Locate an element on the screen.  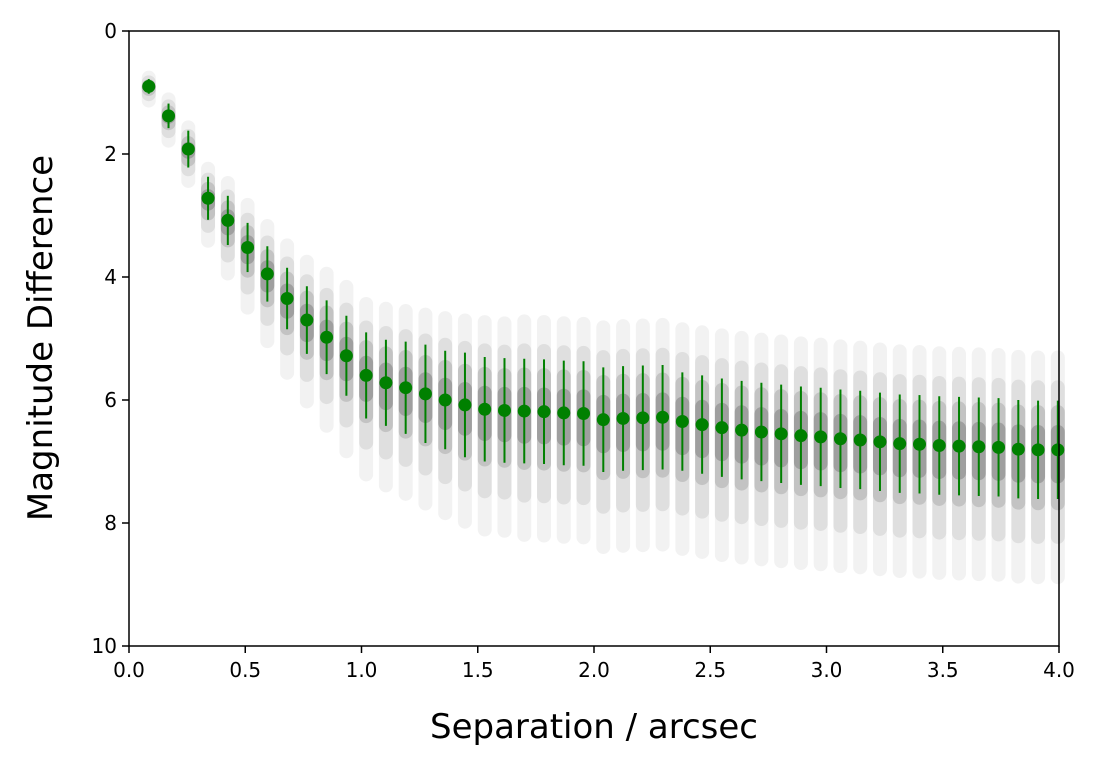
x-axis-label: Separation / arcsec is located at coordinates (594, 727).